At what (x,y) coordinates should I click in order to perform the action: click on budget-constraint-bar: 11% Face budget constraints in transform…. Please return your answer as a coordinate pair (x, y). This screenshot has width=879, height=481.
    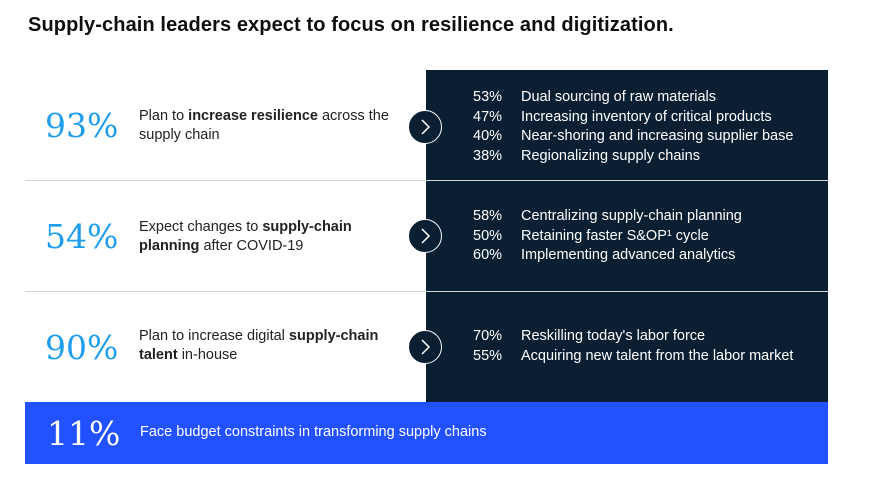
    Looking at the image, I should click on (426, 433).